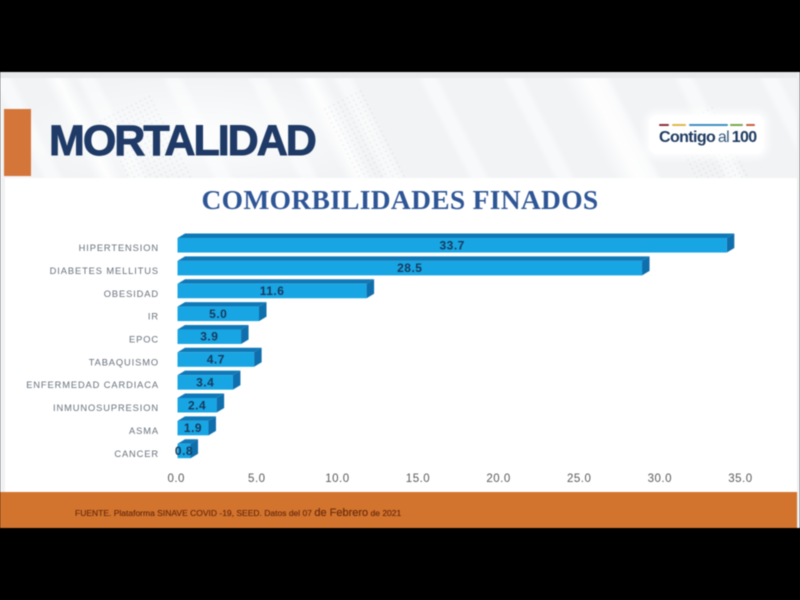 This screenshot has width=800, height=600. I want to click on svg-text: IR, so click(153, 317).